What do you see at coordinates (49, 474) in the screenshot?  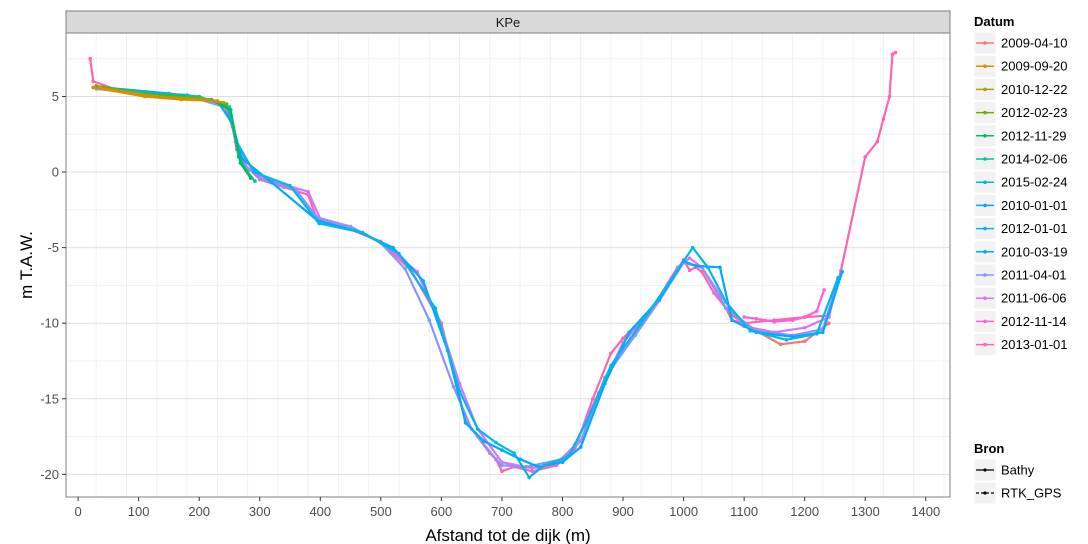 I see `y-tick-label: -20` at bounding box center [49, 474].